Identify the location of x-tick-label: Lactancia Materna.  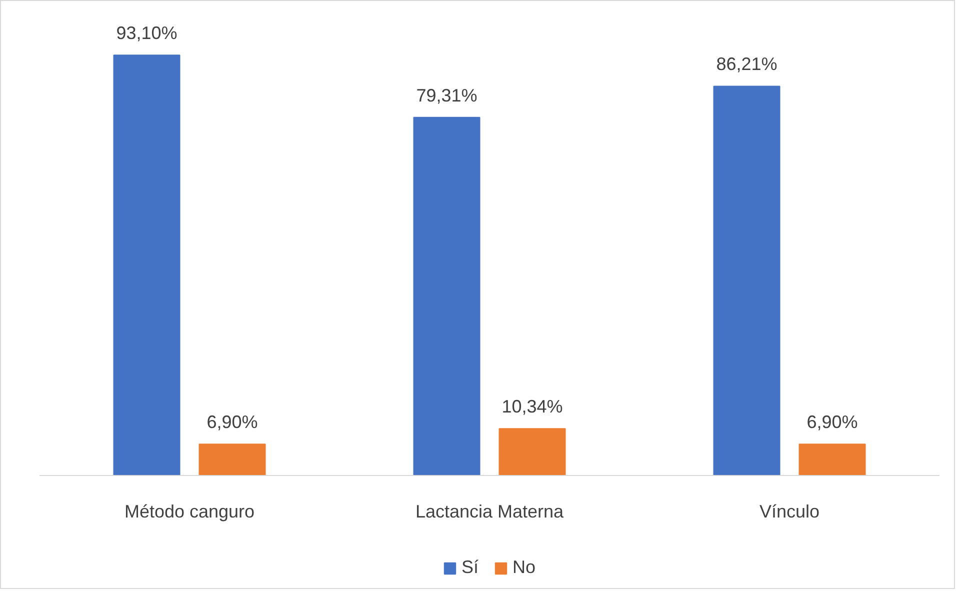
(490, 511).